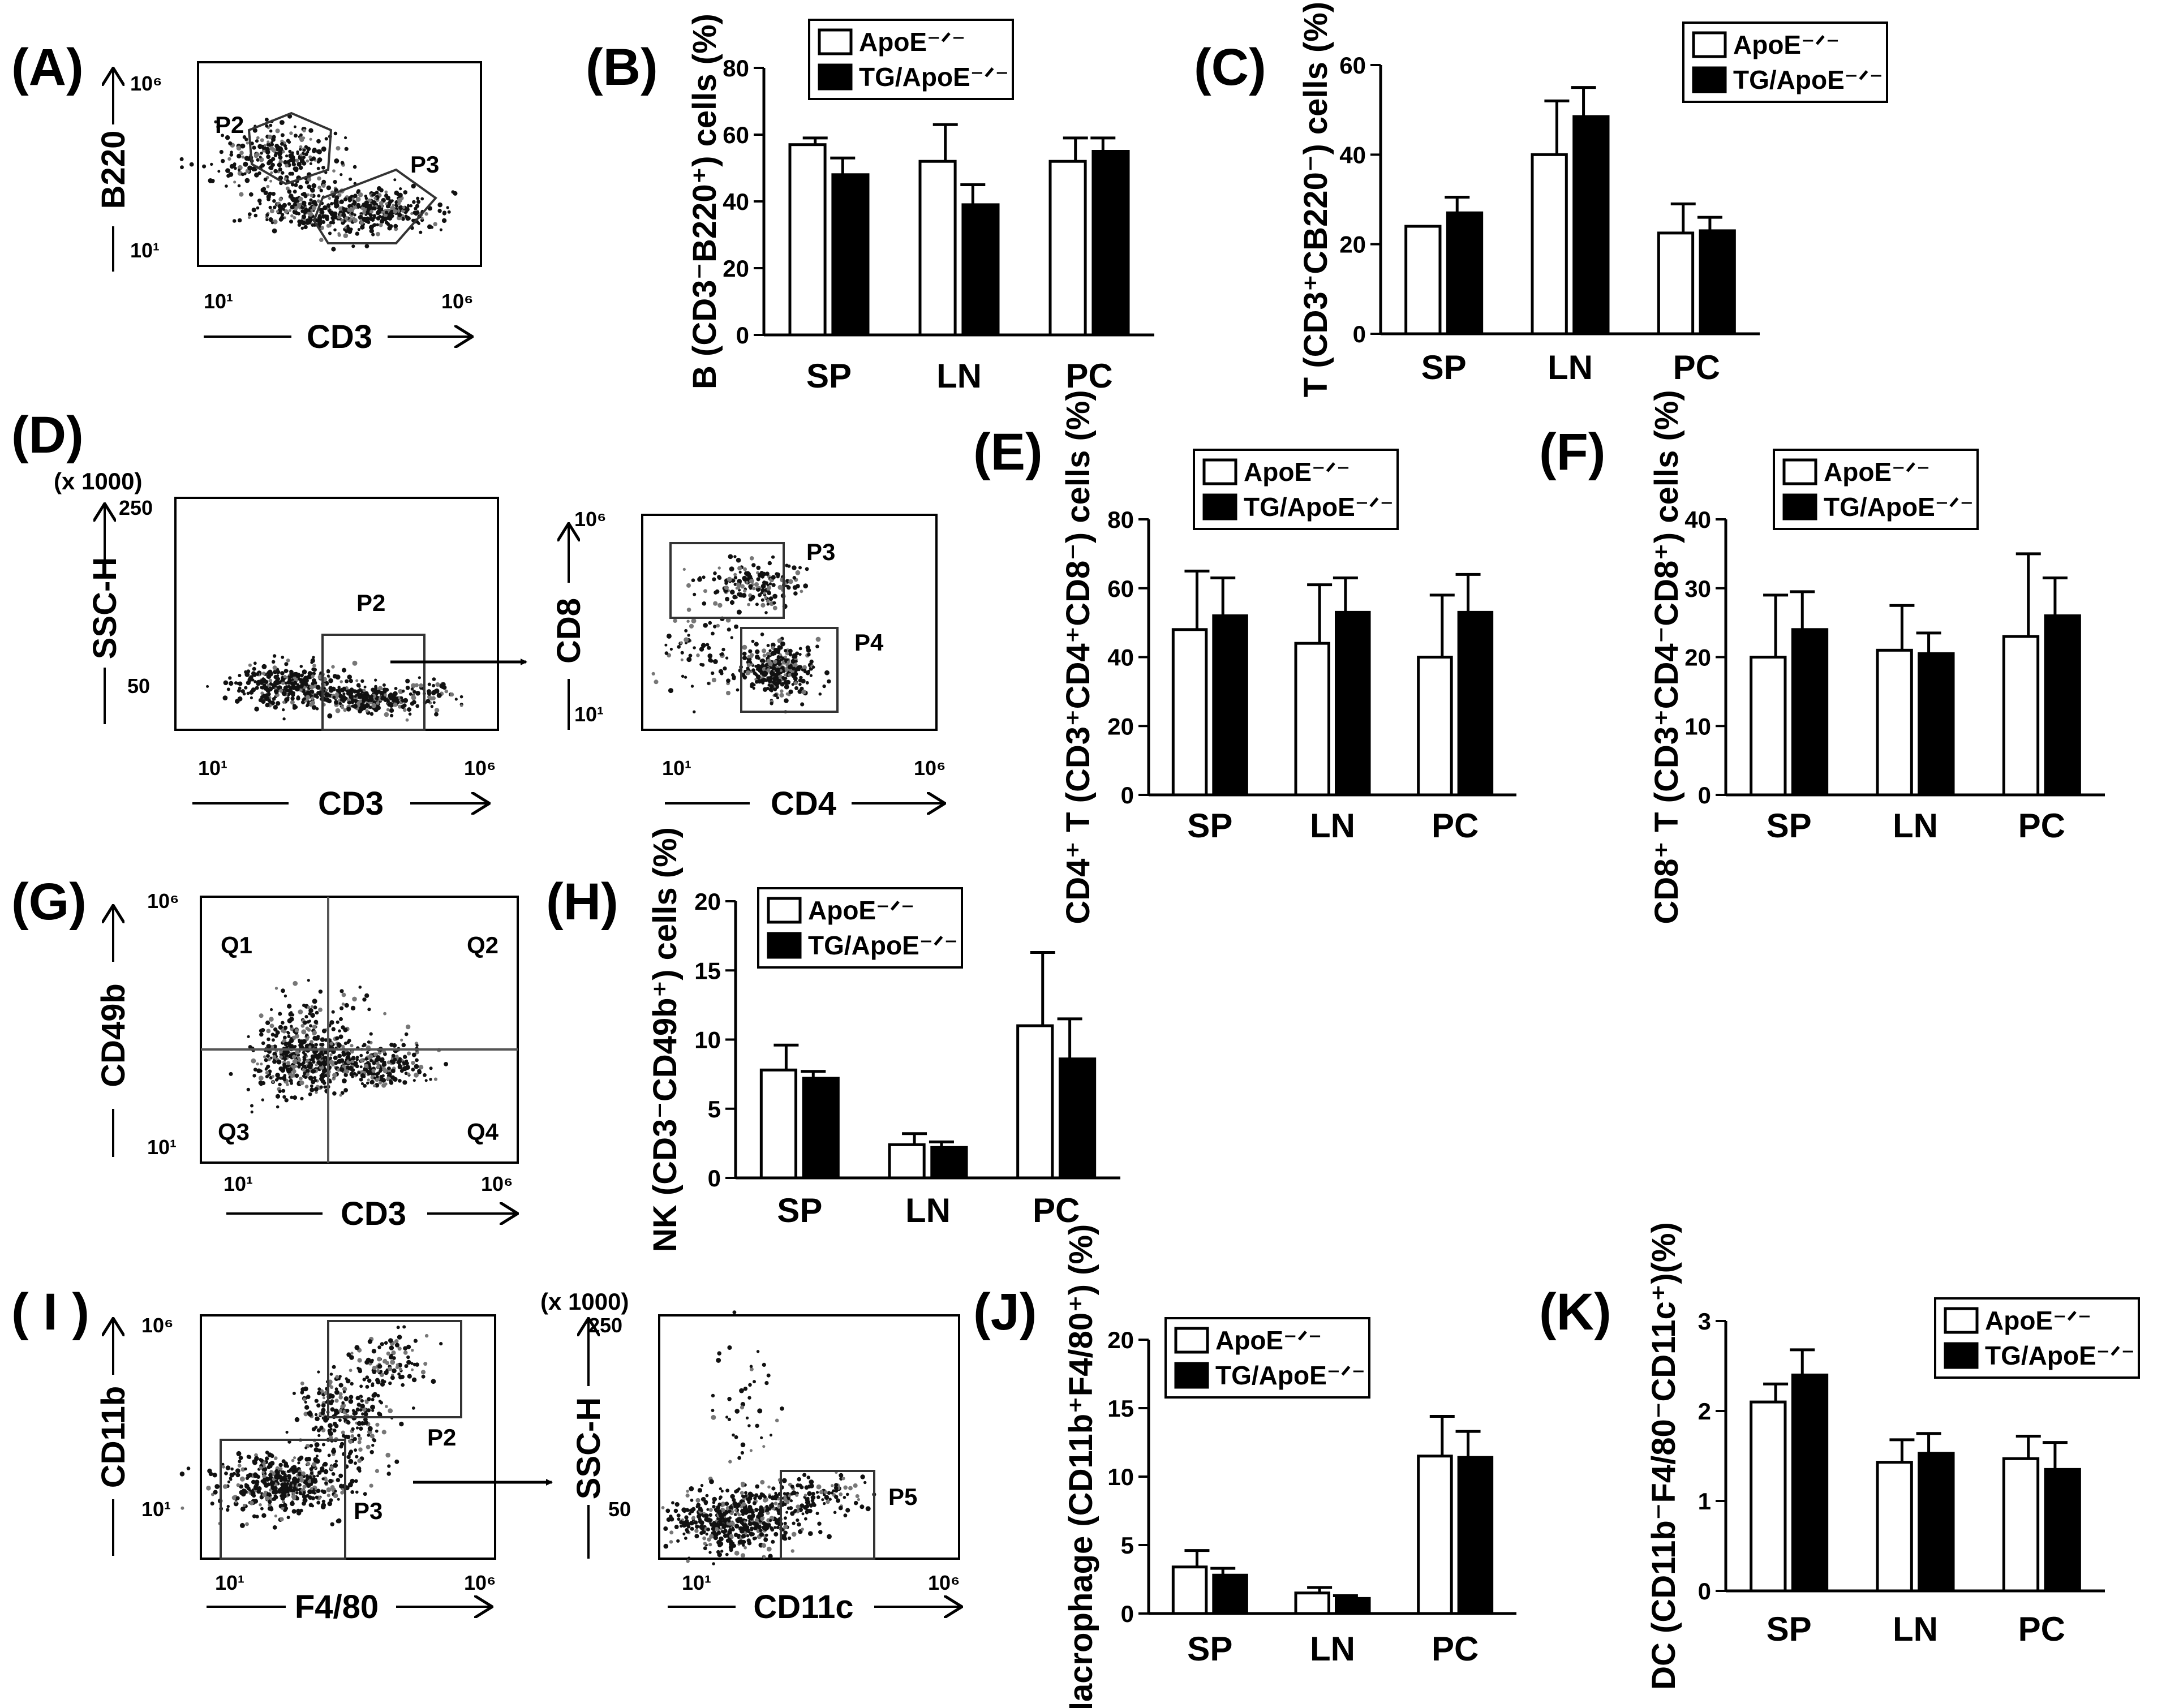  I want to click on panel-letter-c: (C), so click(1230, 67).